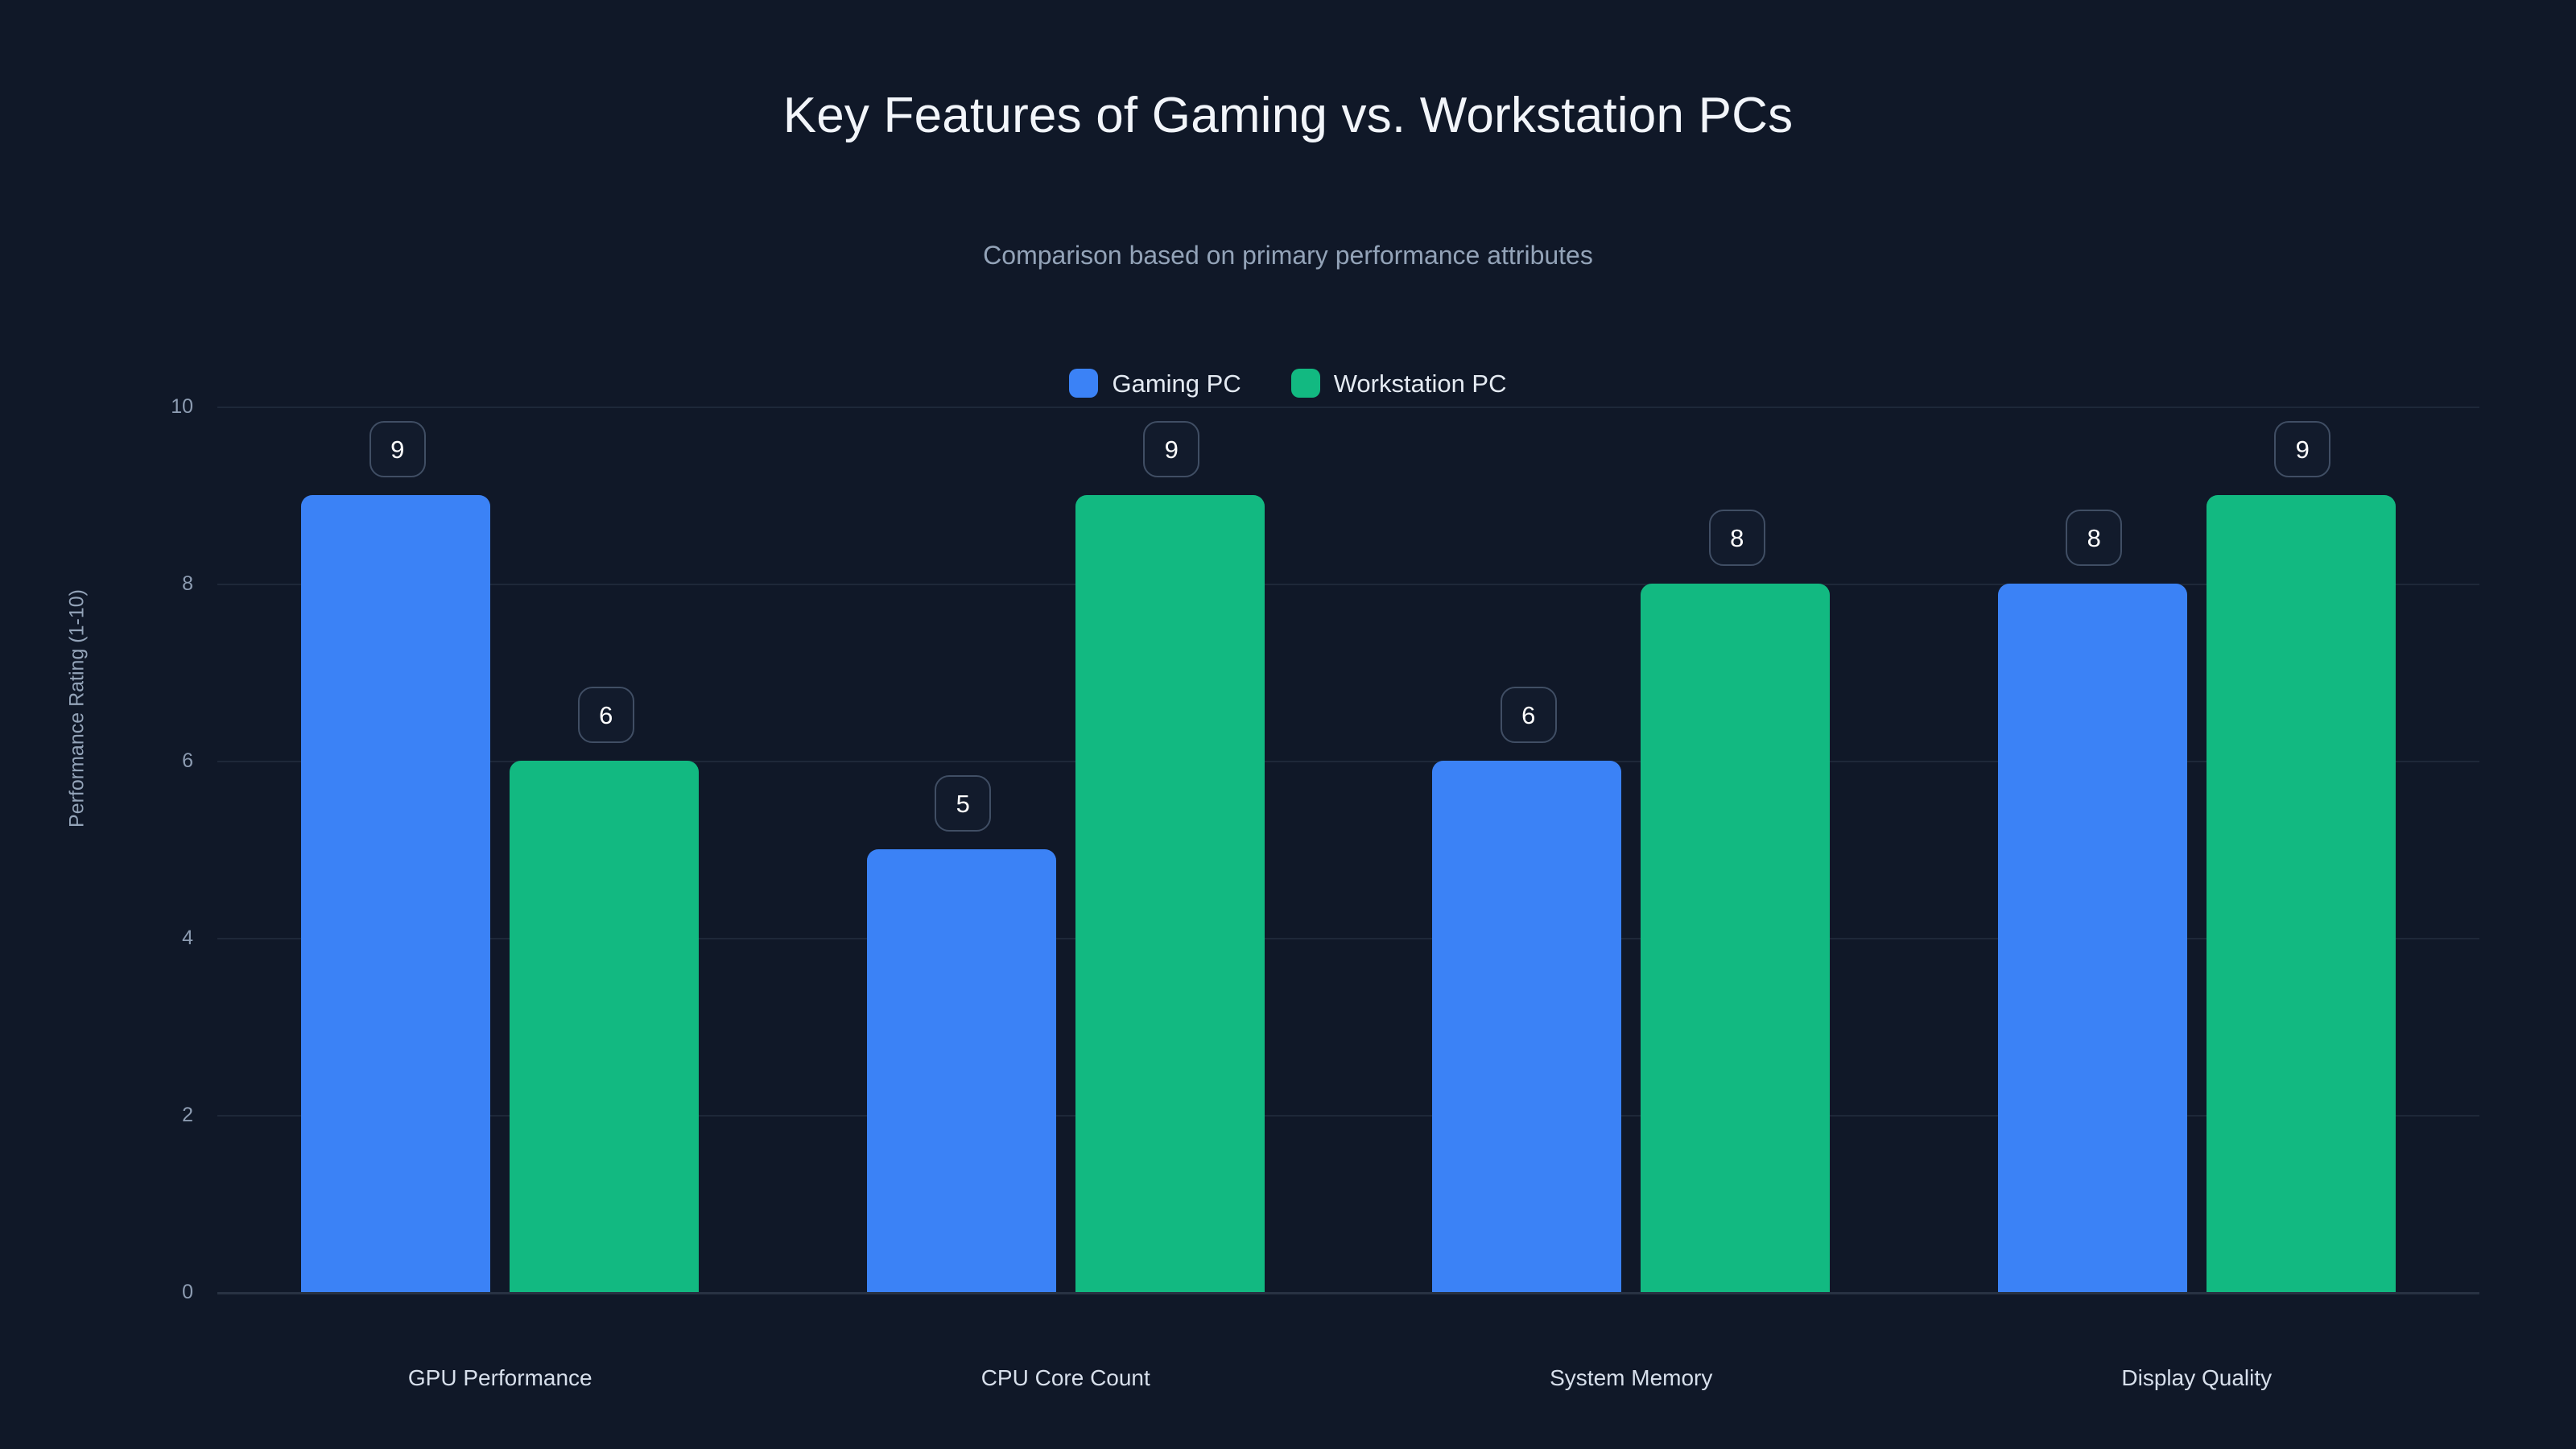  Describe the element at coordinates (2197, 1377) in the screenshot. I see `x-tick-label: Display Quality` at that location.